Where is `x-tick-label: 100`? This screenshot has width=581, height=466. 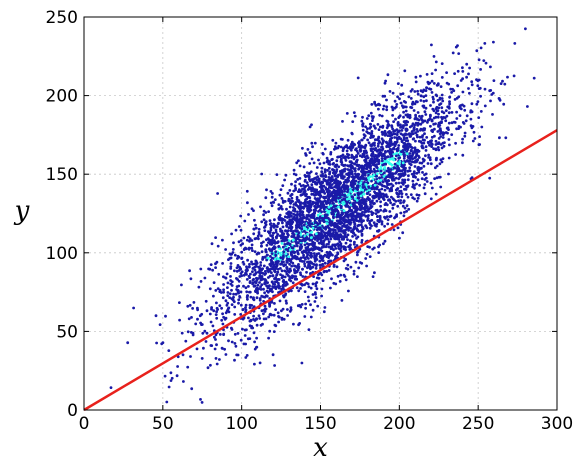
x-tick-label: 100 is located at coordinates (241, 424).